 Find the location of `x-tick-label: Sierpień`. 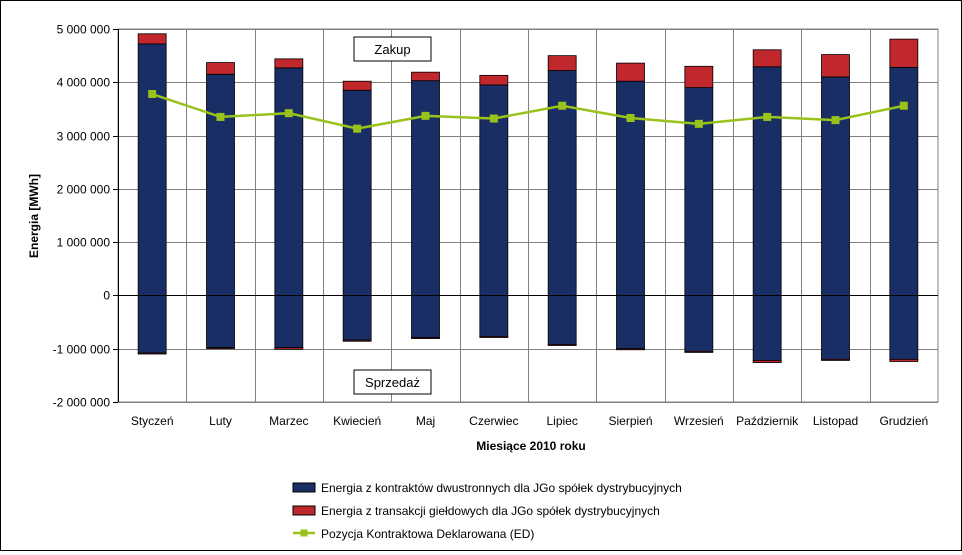

x-tick-label: Sierpień is located at coordinates (630, 421).